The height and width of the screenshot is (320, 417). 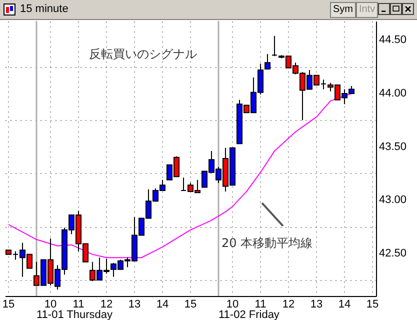 What do you see at coordinates (44, 9) in the screenshot?
I see `chart-title: 15 minute` at bounding box center [44, 9].